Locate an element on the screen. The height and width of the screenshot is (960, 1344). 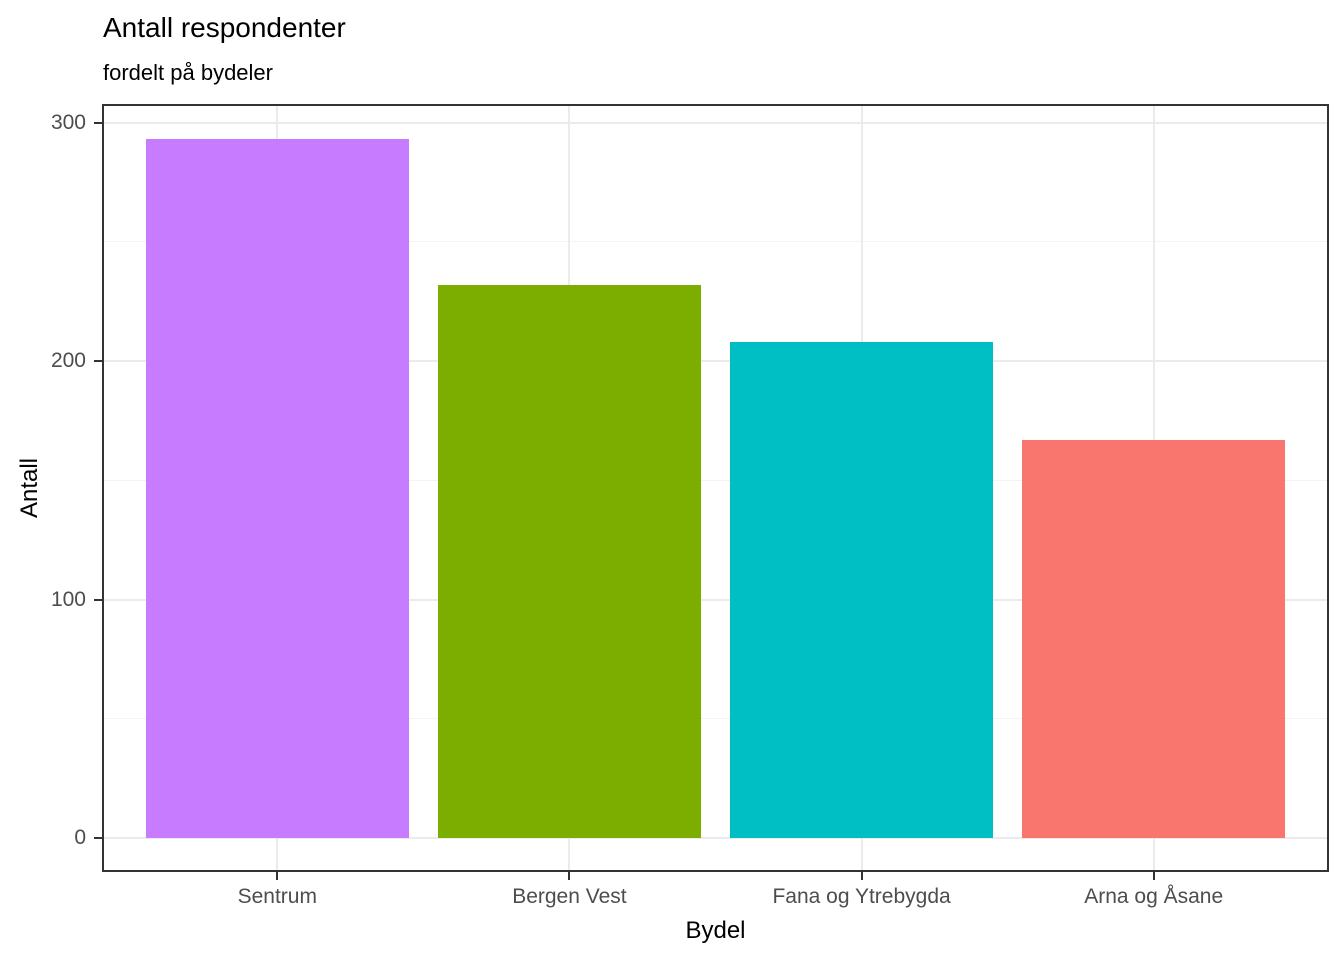
x-tick-label-sentrum: Sentrum is located at coordinates (277, 896).